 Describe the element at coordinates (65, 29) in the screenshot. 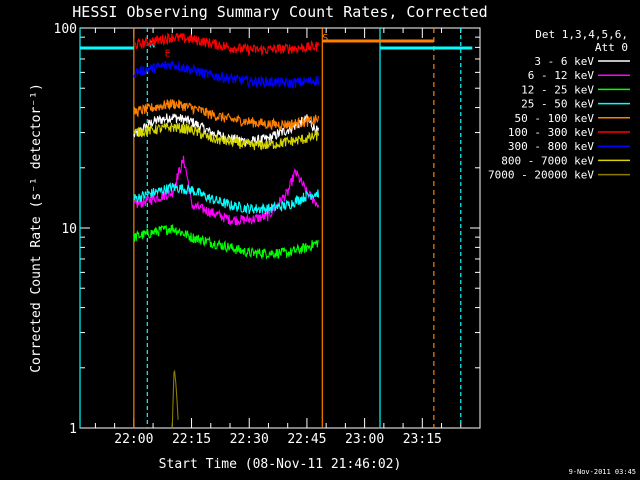

I see `y-tick-label-2: 100` at that location.